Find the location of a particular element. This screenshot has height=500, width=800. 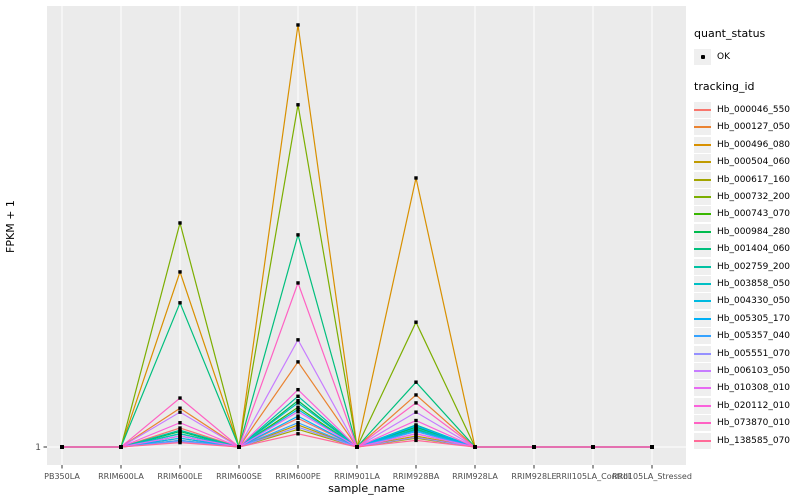

legend-item: Hb_073870_010 is located at coordinates (747, 423).